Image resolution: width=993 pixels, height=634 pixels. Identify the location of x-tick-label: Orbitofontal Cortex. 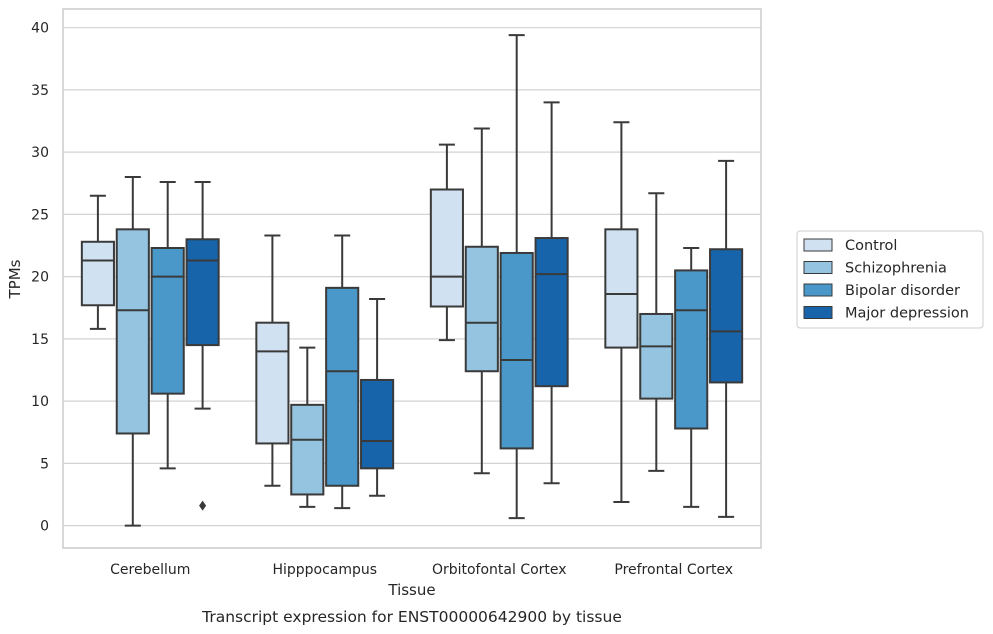
(499, 570).